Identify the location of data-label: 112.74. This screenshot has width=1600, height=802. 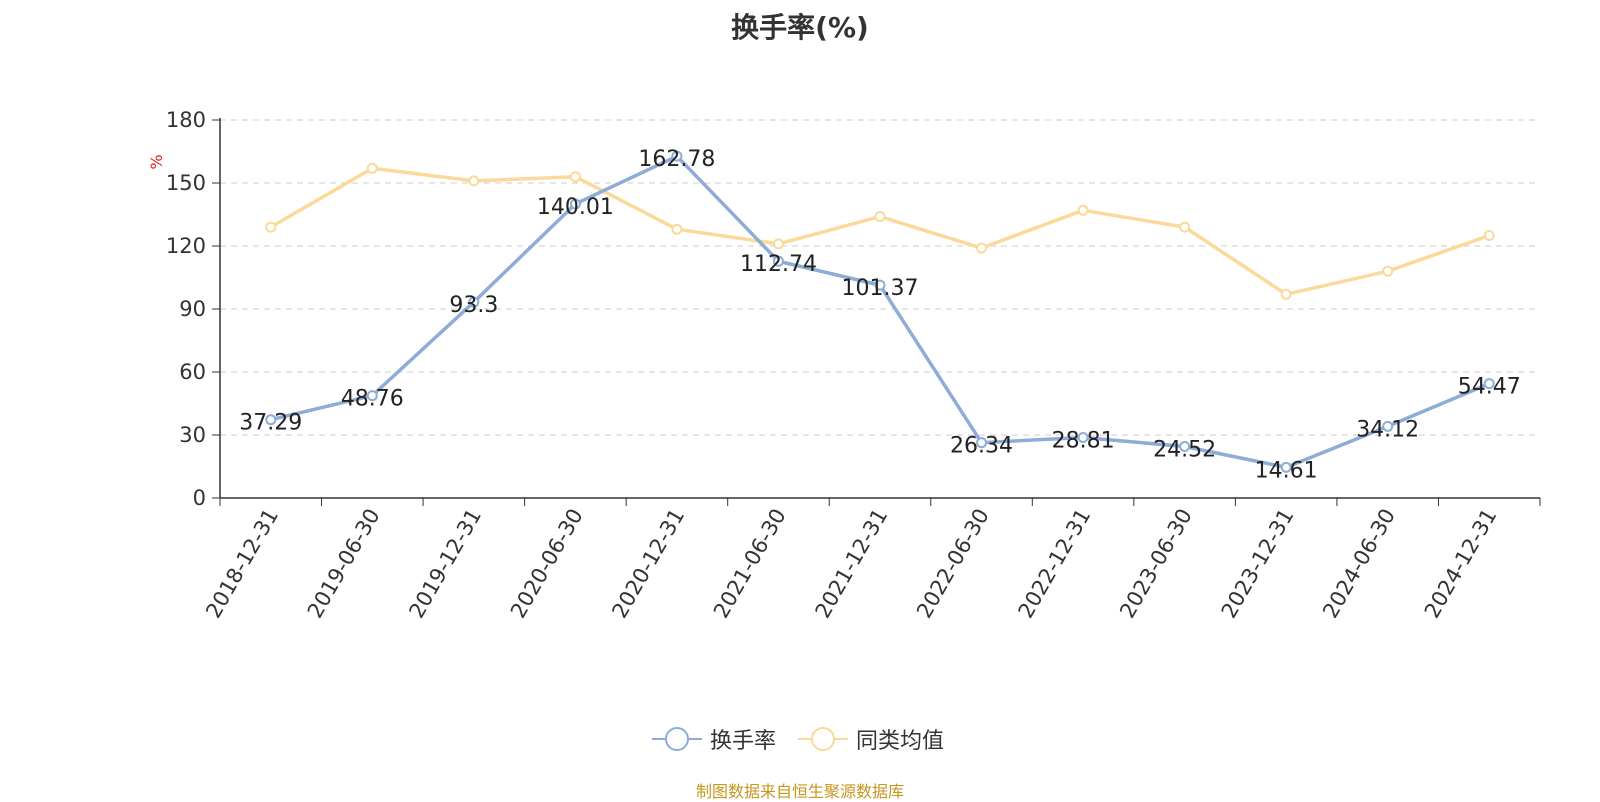
(778, 264).